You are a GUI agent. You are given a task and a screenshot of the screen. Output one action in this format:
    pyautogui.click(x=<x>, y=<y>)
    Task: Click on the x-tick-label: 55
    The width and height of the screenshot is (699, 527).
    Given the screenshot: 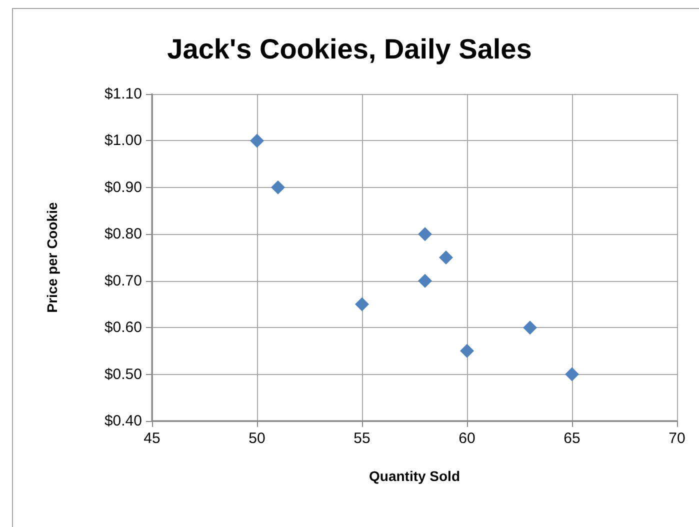 What is the action you would take?
    pyautogui.click(x=362, y=438)
    